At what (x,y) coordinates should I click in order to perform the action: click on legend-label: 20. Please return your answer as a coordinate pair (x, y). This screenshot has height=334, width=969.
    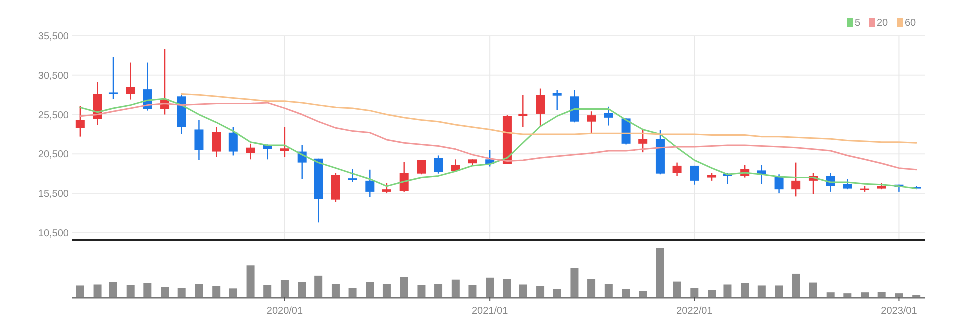
    Looking at the image, I should click on (883, 23).